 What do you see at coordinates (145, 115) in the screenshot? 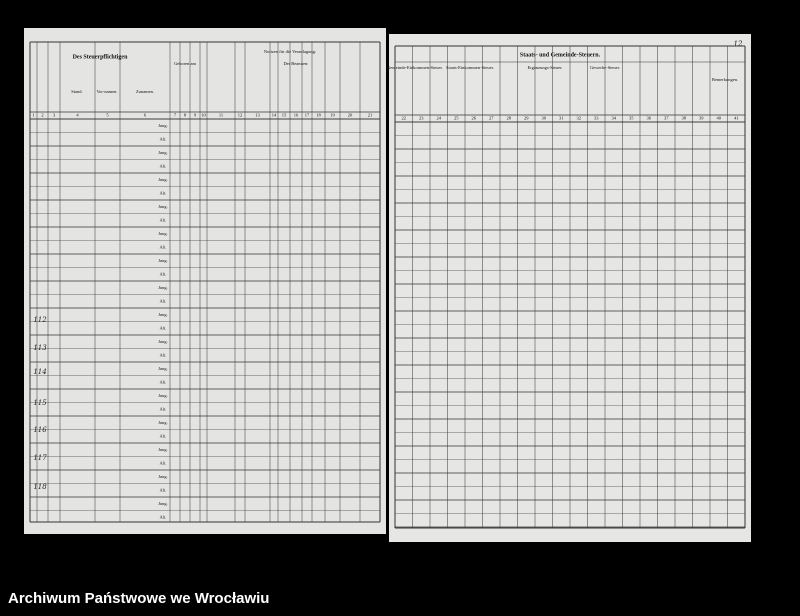
I see `column-number: 6` at bounding box center [145, 115].